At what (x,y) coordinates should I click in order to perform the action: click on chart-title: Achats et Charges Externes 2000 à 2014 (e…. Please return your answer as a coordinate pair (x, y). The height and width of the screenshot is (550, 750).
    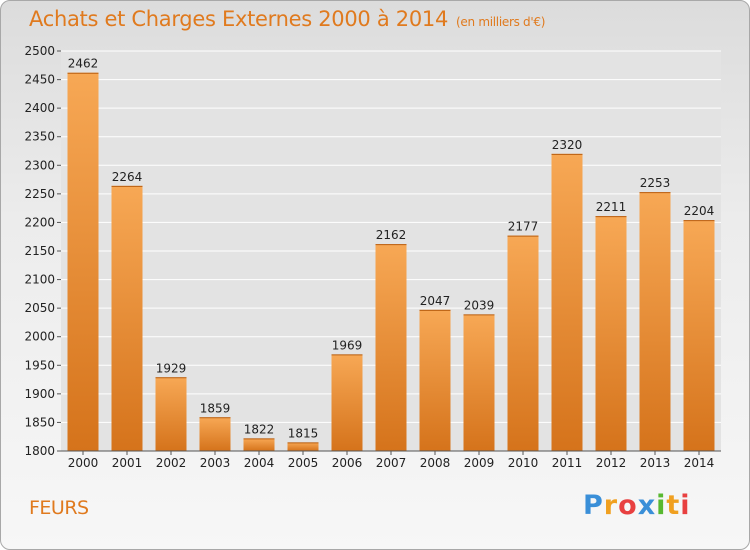
    Looking at the image, I should click on (287, 19).